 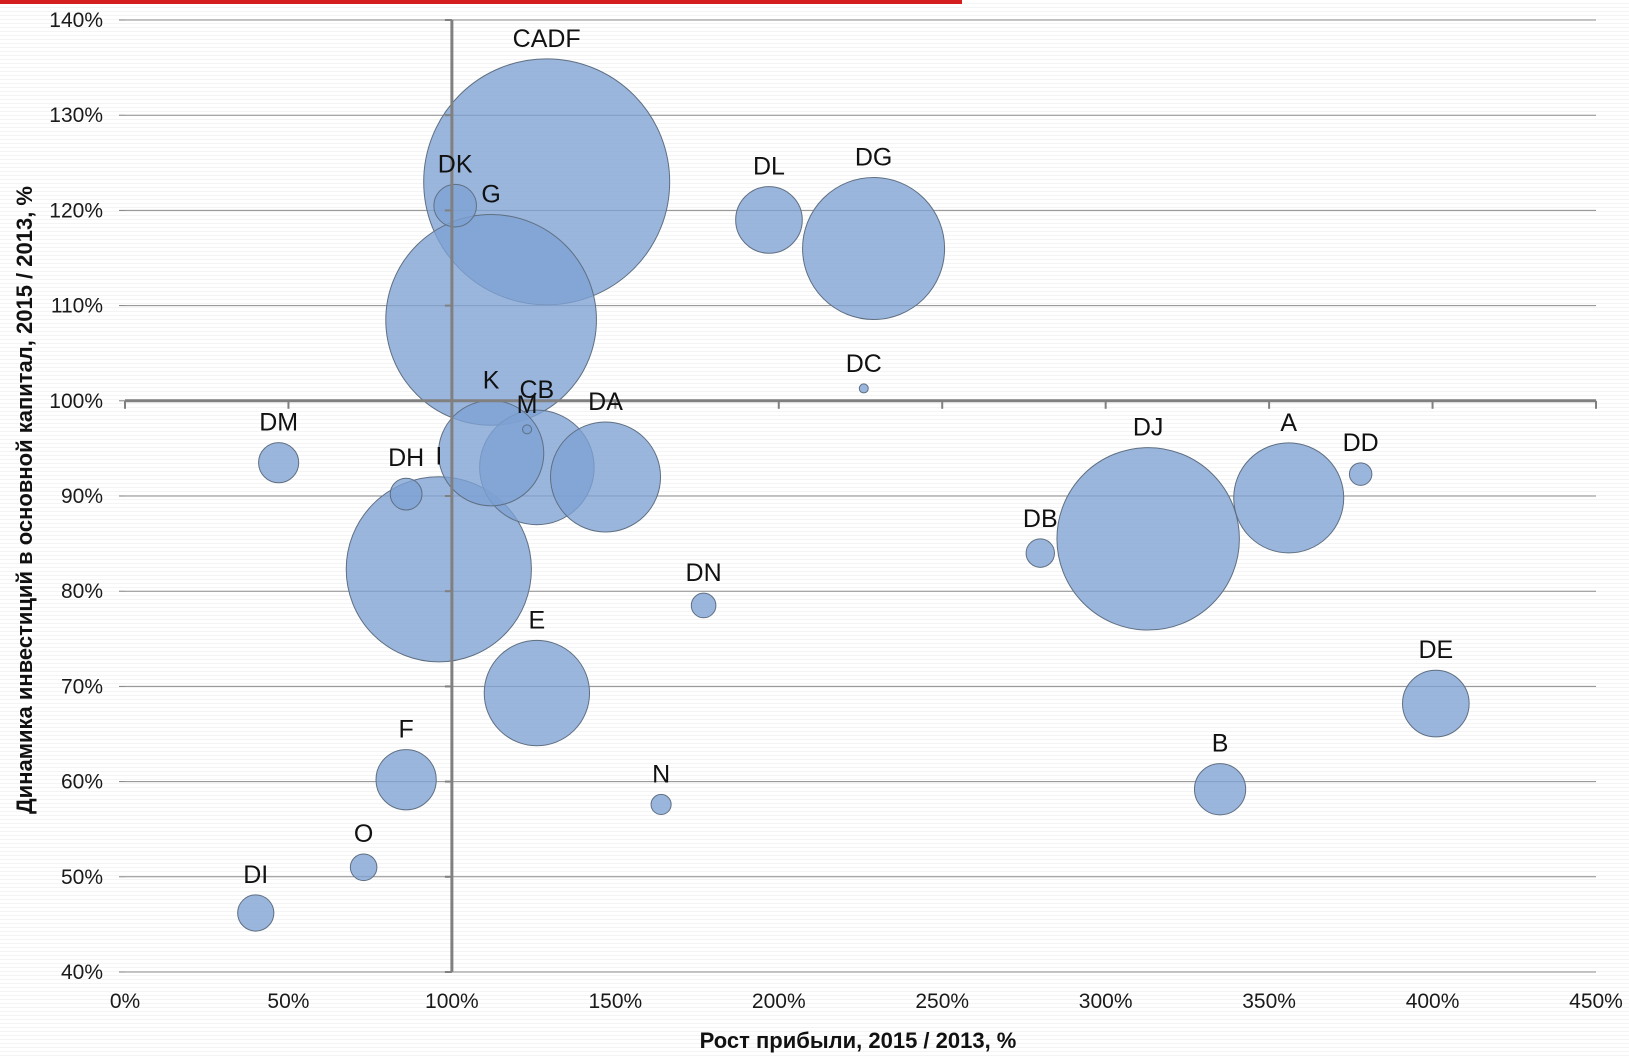 What do you see at coordinates (1148, 539) in the screenshot?
I see `bubble-dj` at bounding box center [1148, 539].